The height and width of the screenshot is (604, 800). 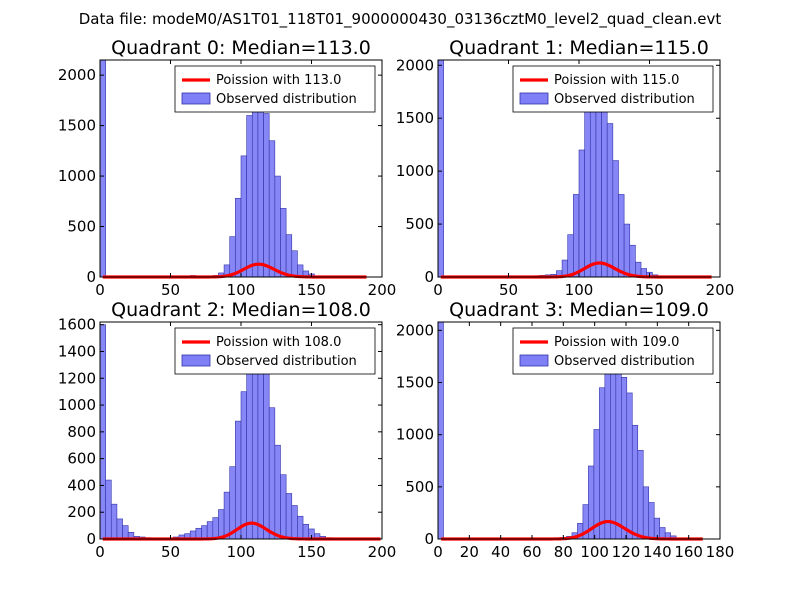 What do you see at coordinates (469, 552) in the screenshot?
I see `x-tick-label: 20` at bounding box center [469, 552].